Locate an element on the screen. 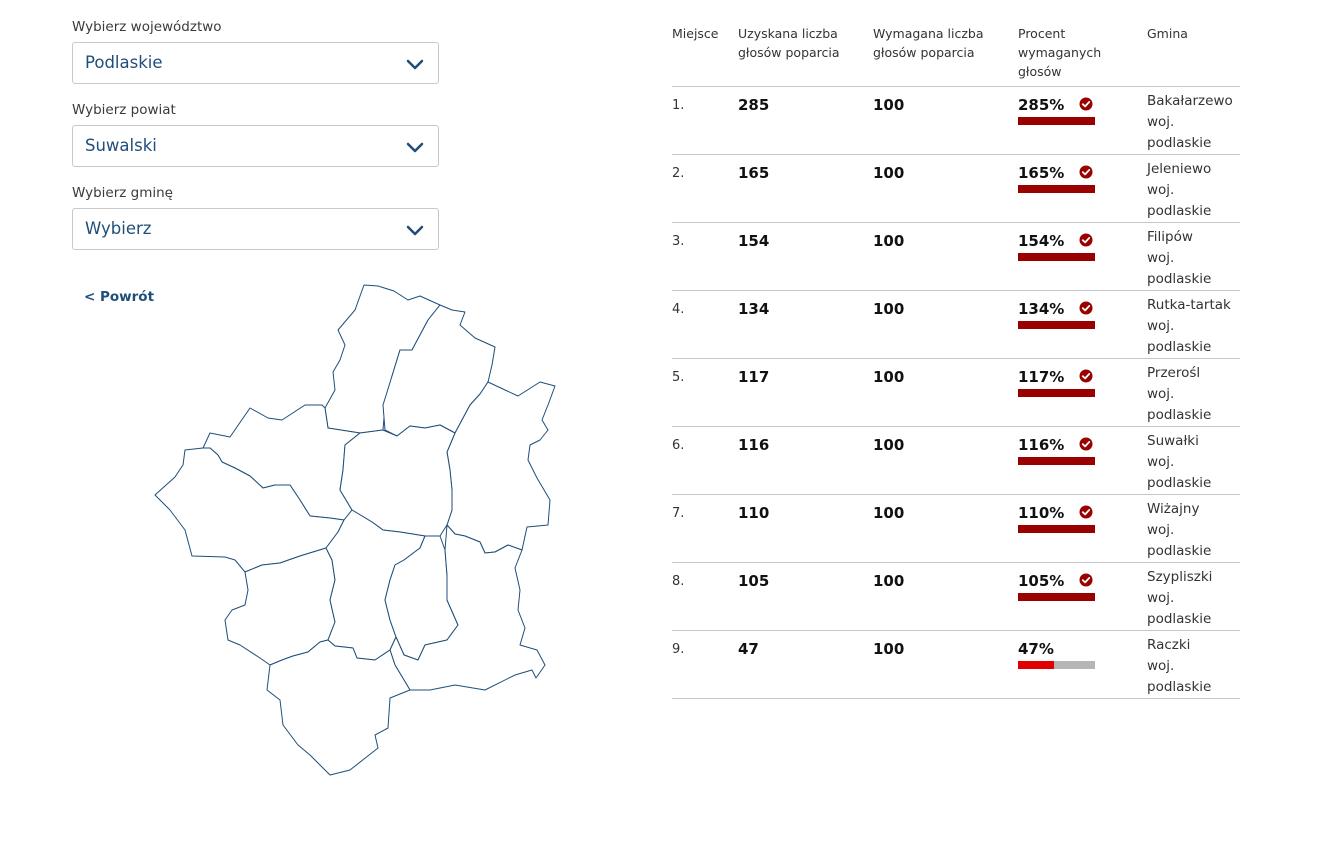 The width and height of the screenshot is (1343, 843). map-region-south is located at coordinates (338, 707).